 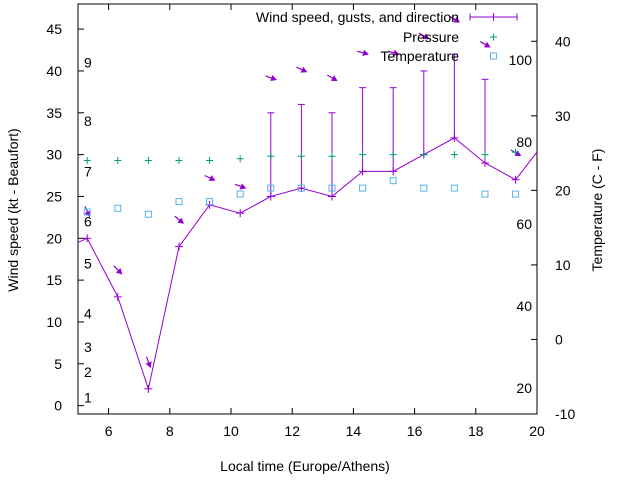 I want to click on x-axis-label: Local time (Europe/Athens), so click(x=305, y=466).